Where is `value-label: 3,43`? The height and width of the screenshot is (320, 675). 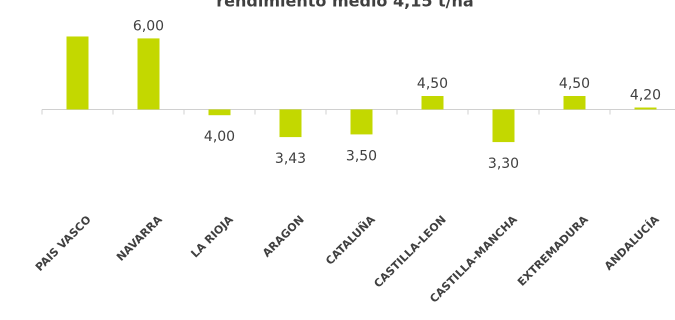 value-label: 3,43 is located at coordinates (290, 159).